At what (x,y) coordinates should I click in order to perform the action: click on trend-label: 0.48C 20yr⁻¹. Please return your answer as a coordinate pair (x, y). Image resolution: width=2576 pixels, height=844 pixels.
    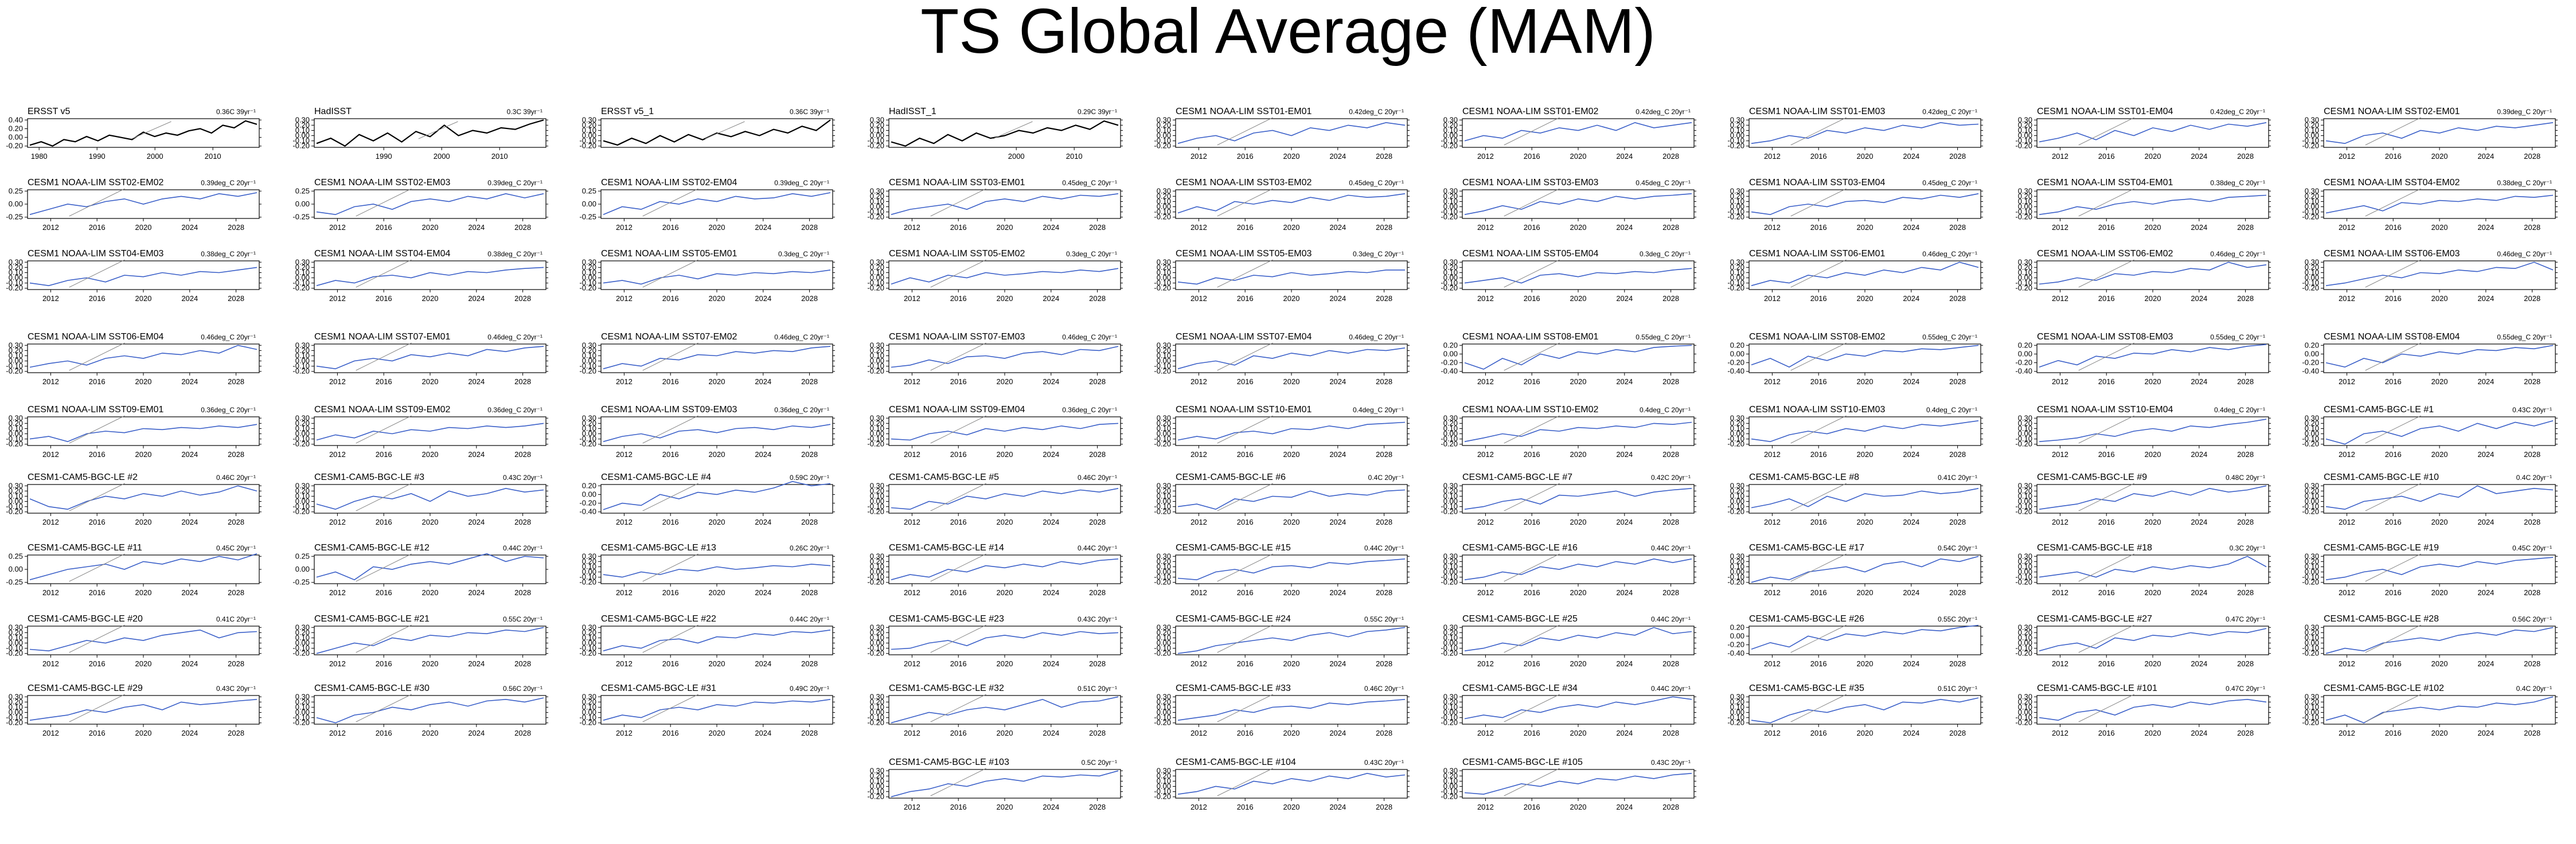
    Looking at the image, I should click on (2246, 478).